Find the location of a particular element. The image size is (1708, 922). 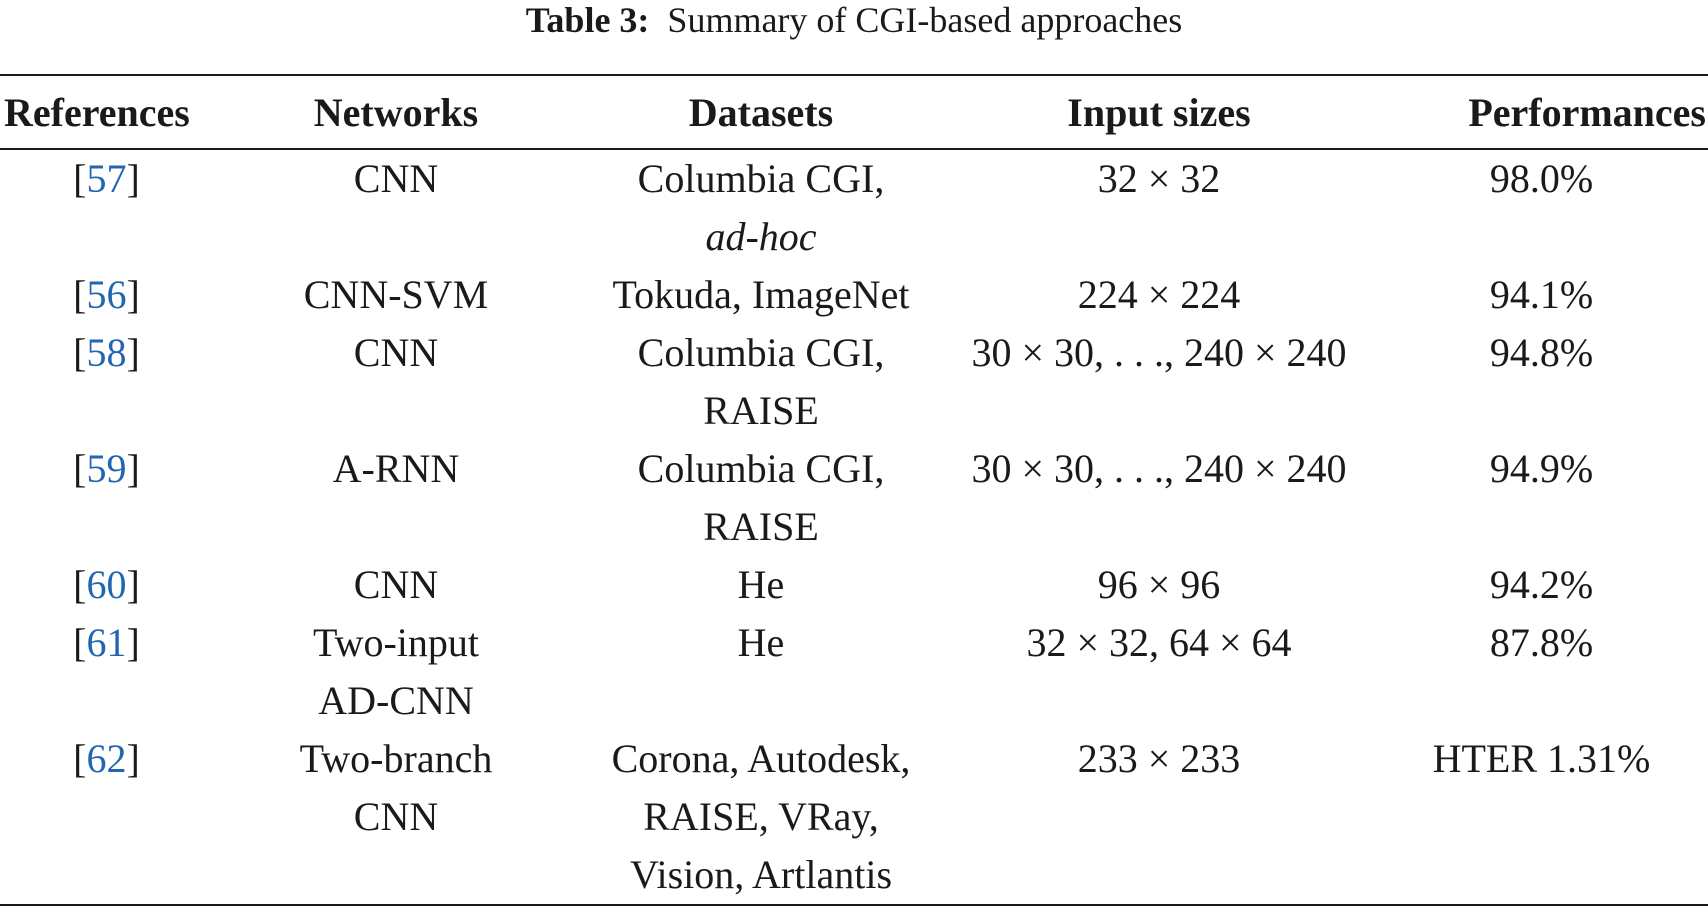

reference-link: 61 is located at coordinates (106, 642).